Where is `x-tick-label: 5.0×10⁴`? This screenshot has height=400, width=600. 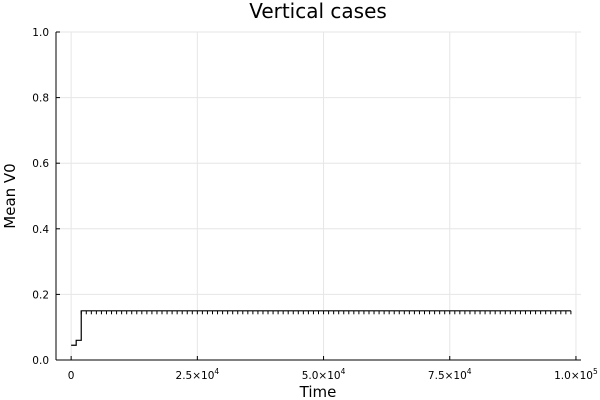 x-tick-label: 5.0×10⁴ is located at coordinates (324, 374).